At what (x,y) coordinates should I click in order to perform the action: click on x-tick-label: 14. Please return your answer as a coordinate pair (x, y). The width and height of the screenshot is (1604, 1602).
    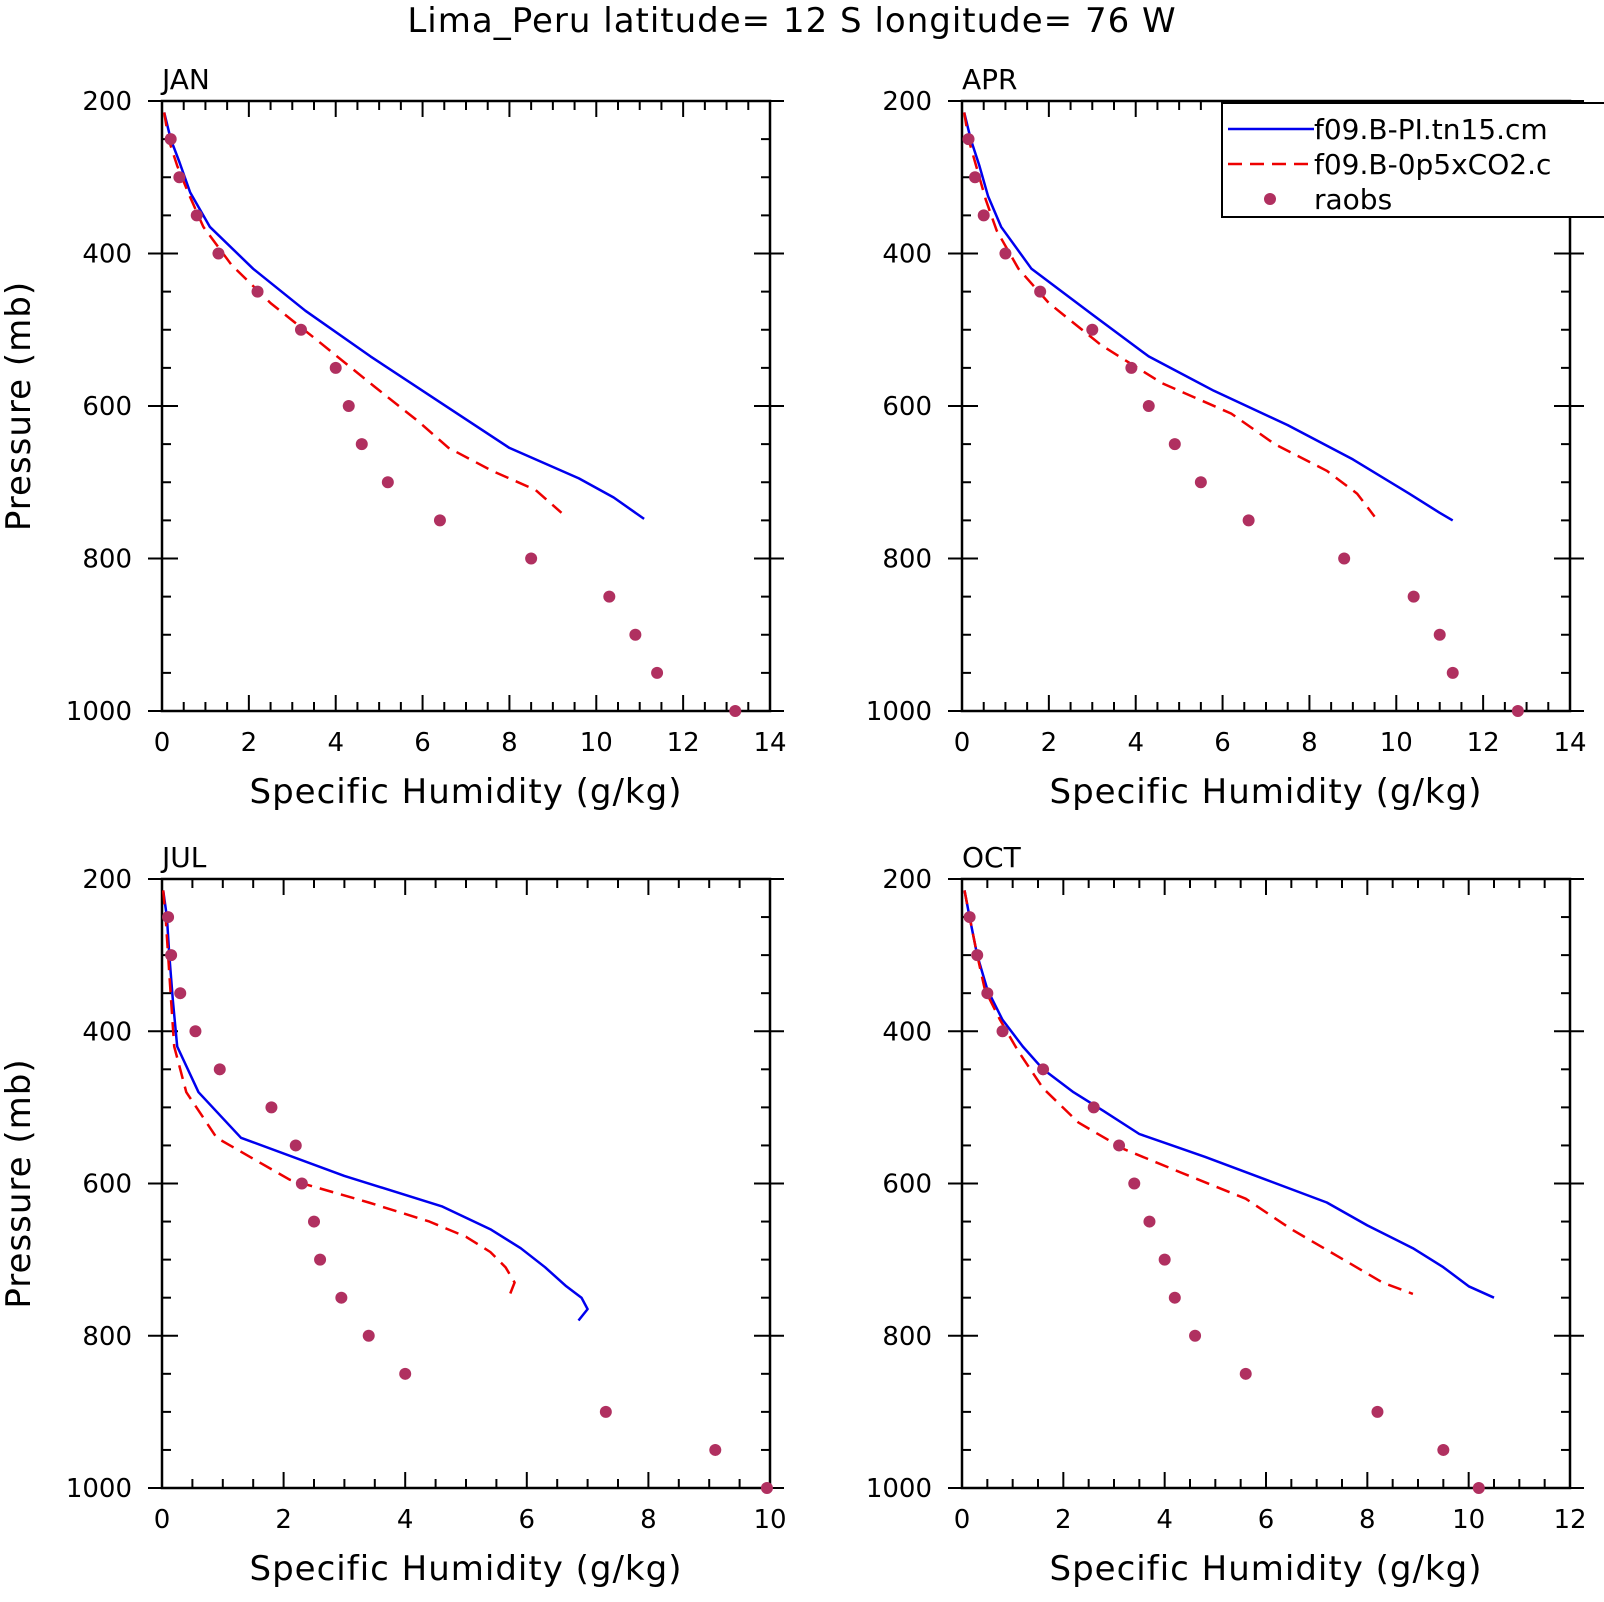
    Looking at the image, I should click on (1569, 743).